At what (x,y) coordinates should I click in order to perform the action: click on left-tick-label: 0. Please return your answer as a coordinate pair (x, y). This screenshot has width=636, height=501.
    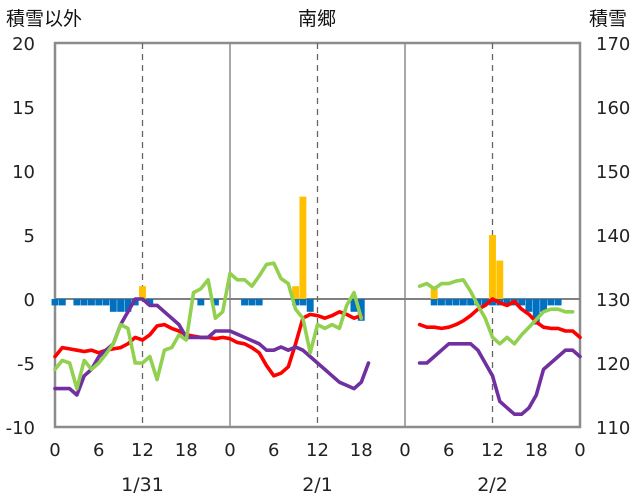
    Looking at the image, I should click on (29, 300).